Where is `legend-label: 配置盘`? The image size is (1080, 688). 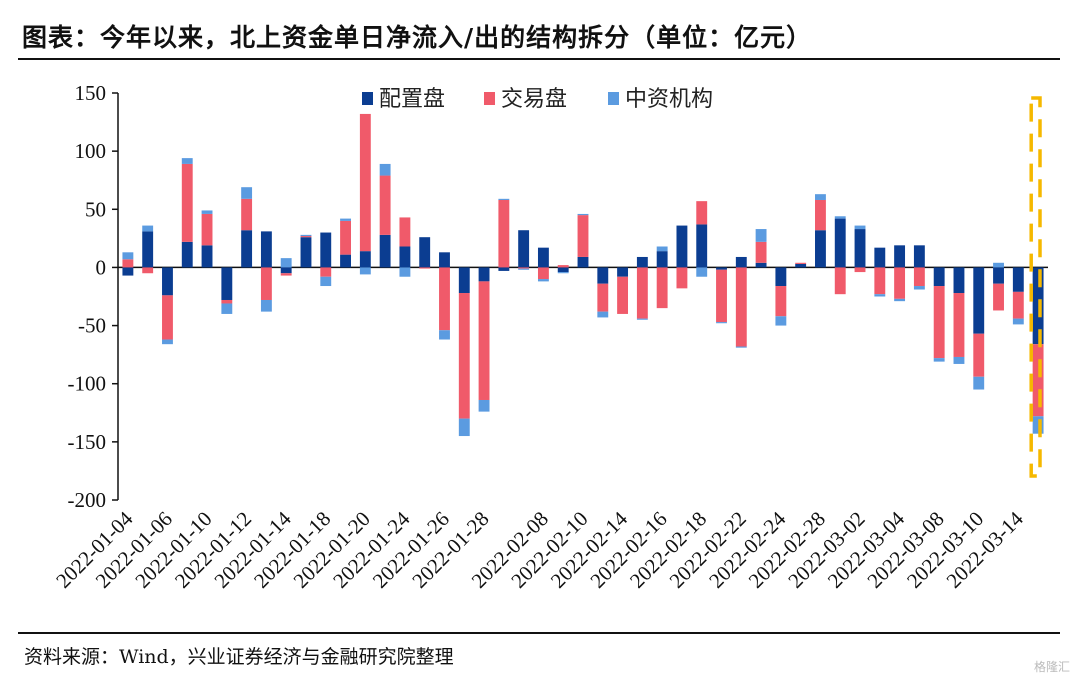
legend-label: 配置盘 is located at coordinates (412, 99).